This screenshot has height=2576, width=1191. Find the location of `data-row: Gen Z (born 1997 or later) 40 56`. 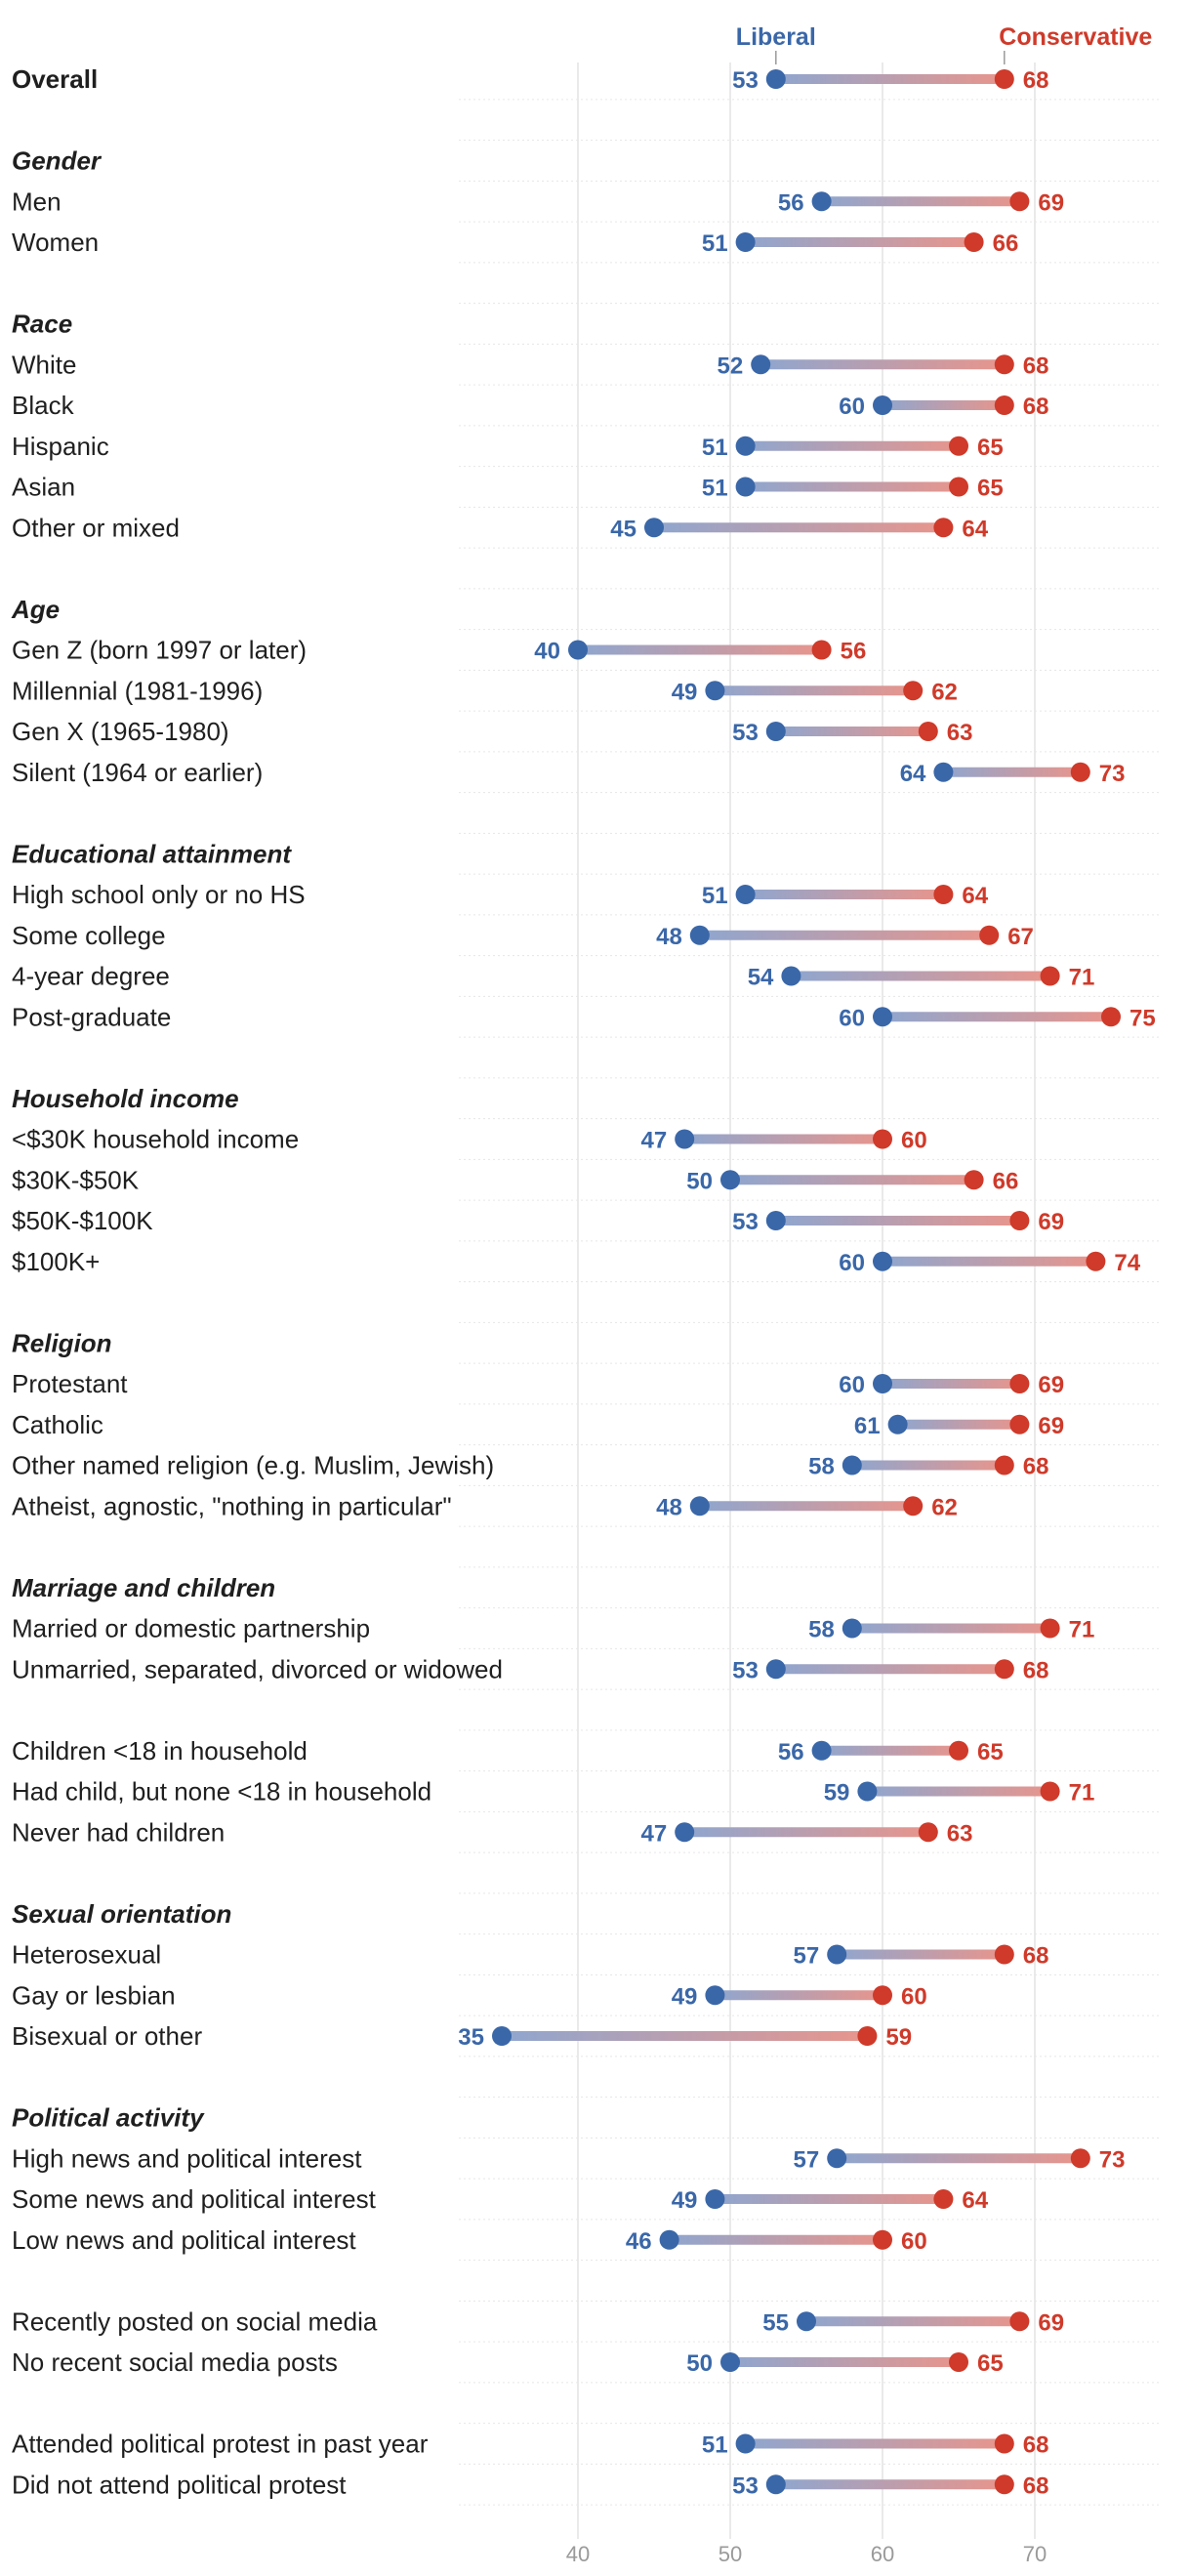

data-row: Gen Z (born 1997 or later) 40 56 is located at coordinates (439, 651).